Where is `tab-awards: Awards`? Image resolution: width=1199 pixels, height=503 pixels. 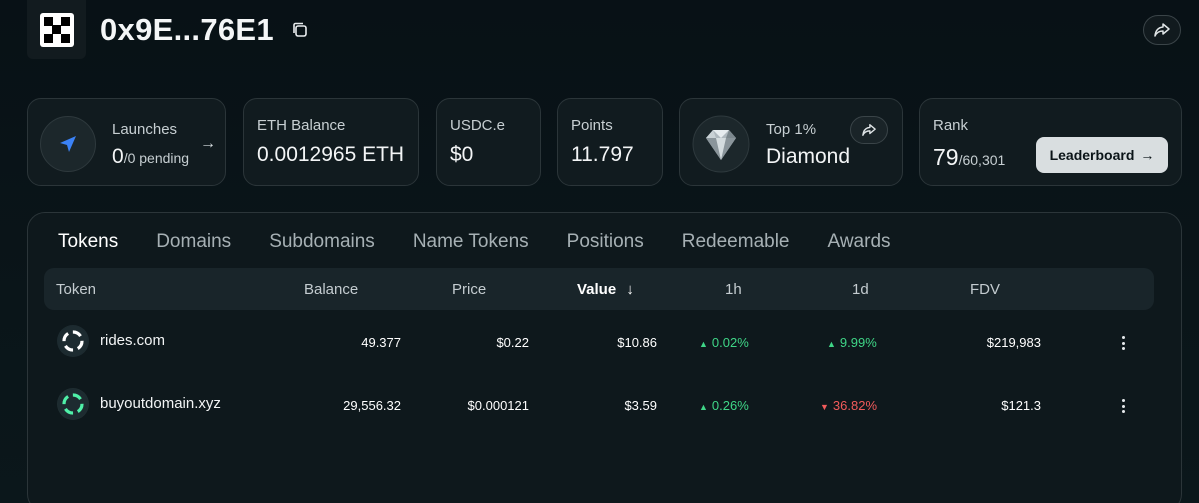
tab-awards: Awards is located at coordinates (859, 241).